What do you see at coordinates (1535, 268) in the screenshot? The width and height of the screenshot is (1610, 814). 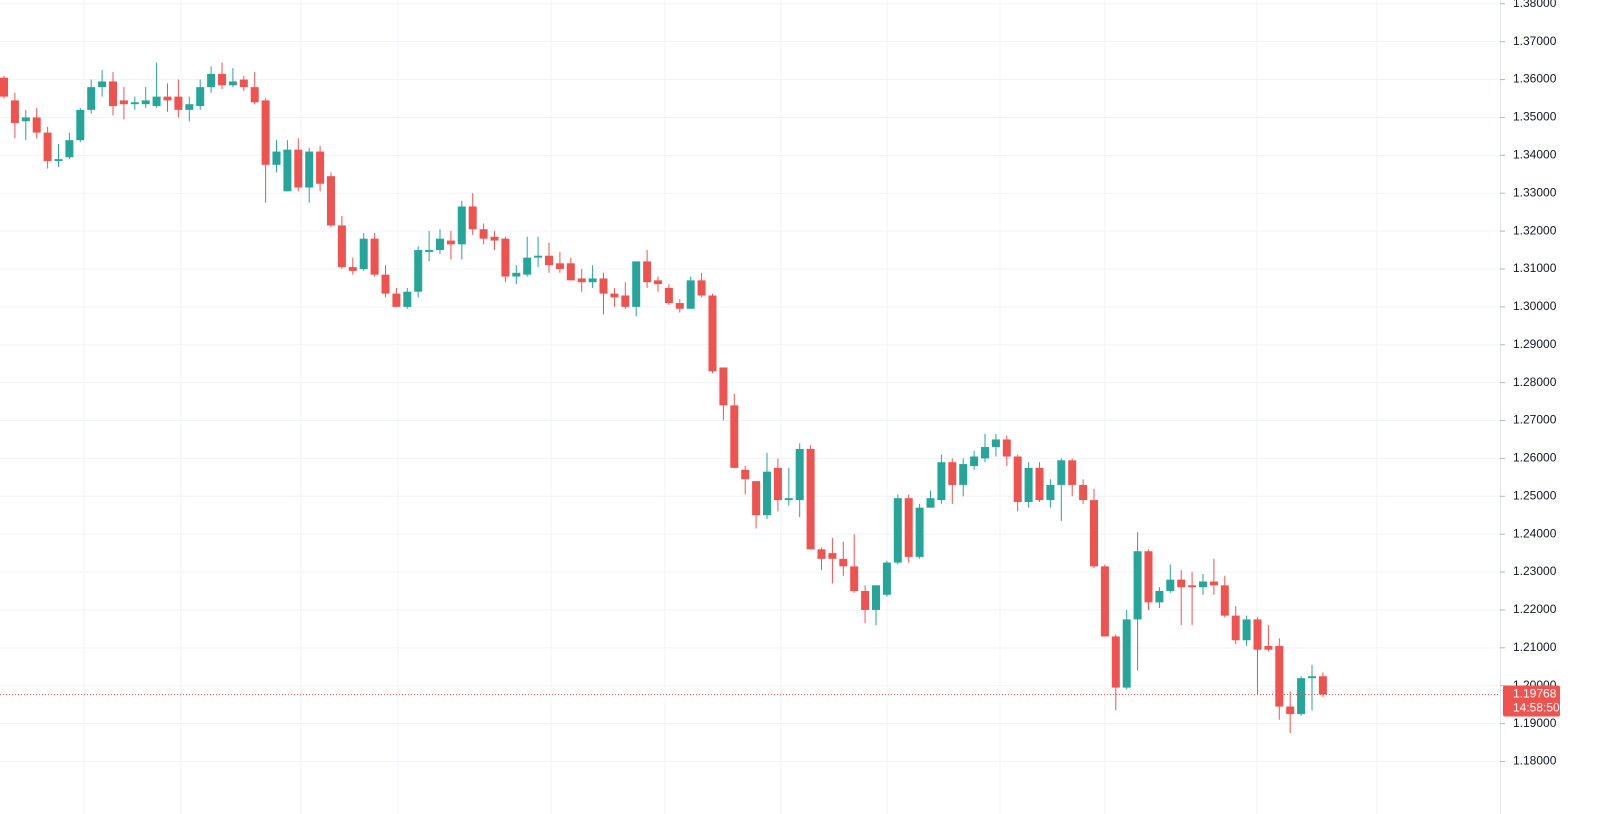 I see `y-tick-label: 1.31000` at bounding box center [1535, 268].